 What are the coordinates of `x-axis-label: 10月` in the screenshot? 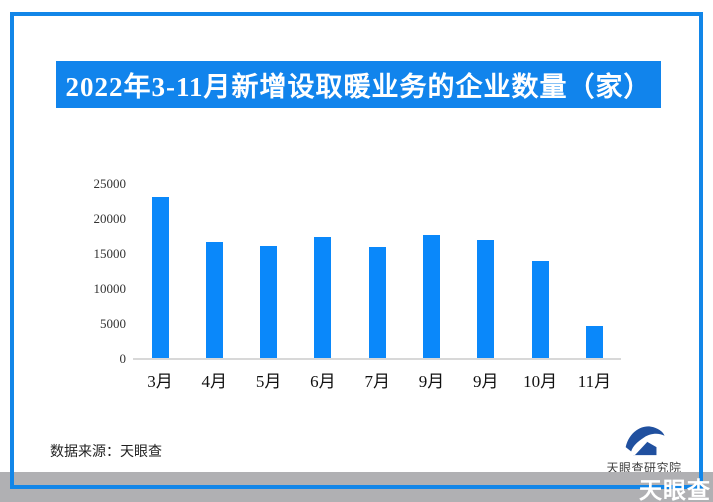 It's located at (540, 381).